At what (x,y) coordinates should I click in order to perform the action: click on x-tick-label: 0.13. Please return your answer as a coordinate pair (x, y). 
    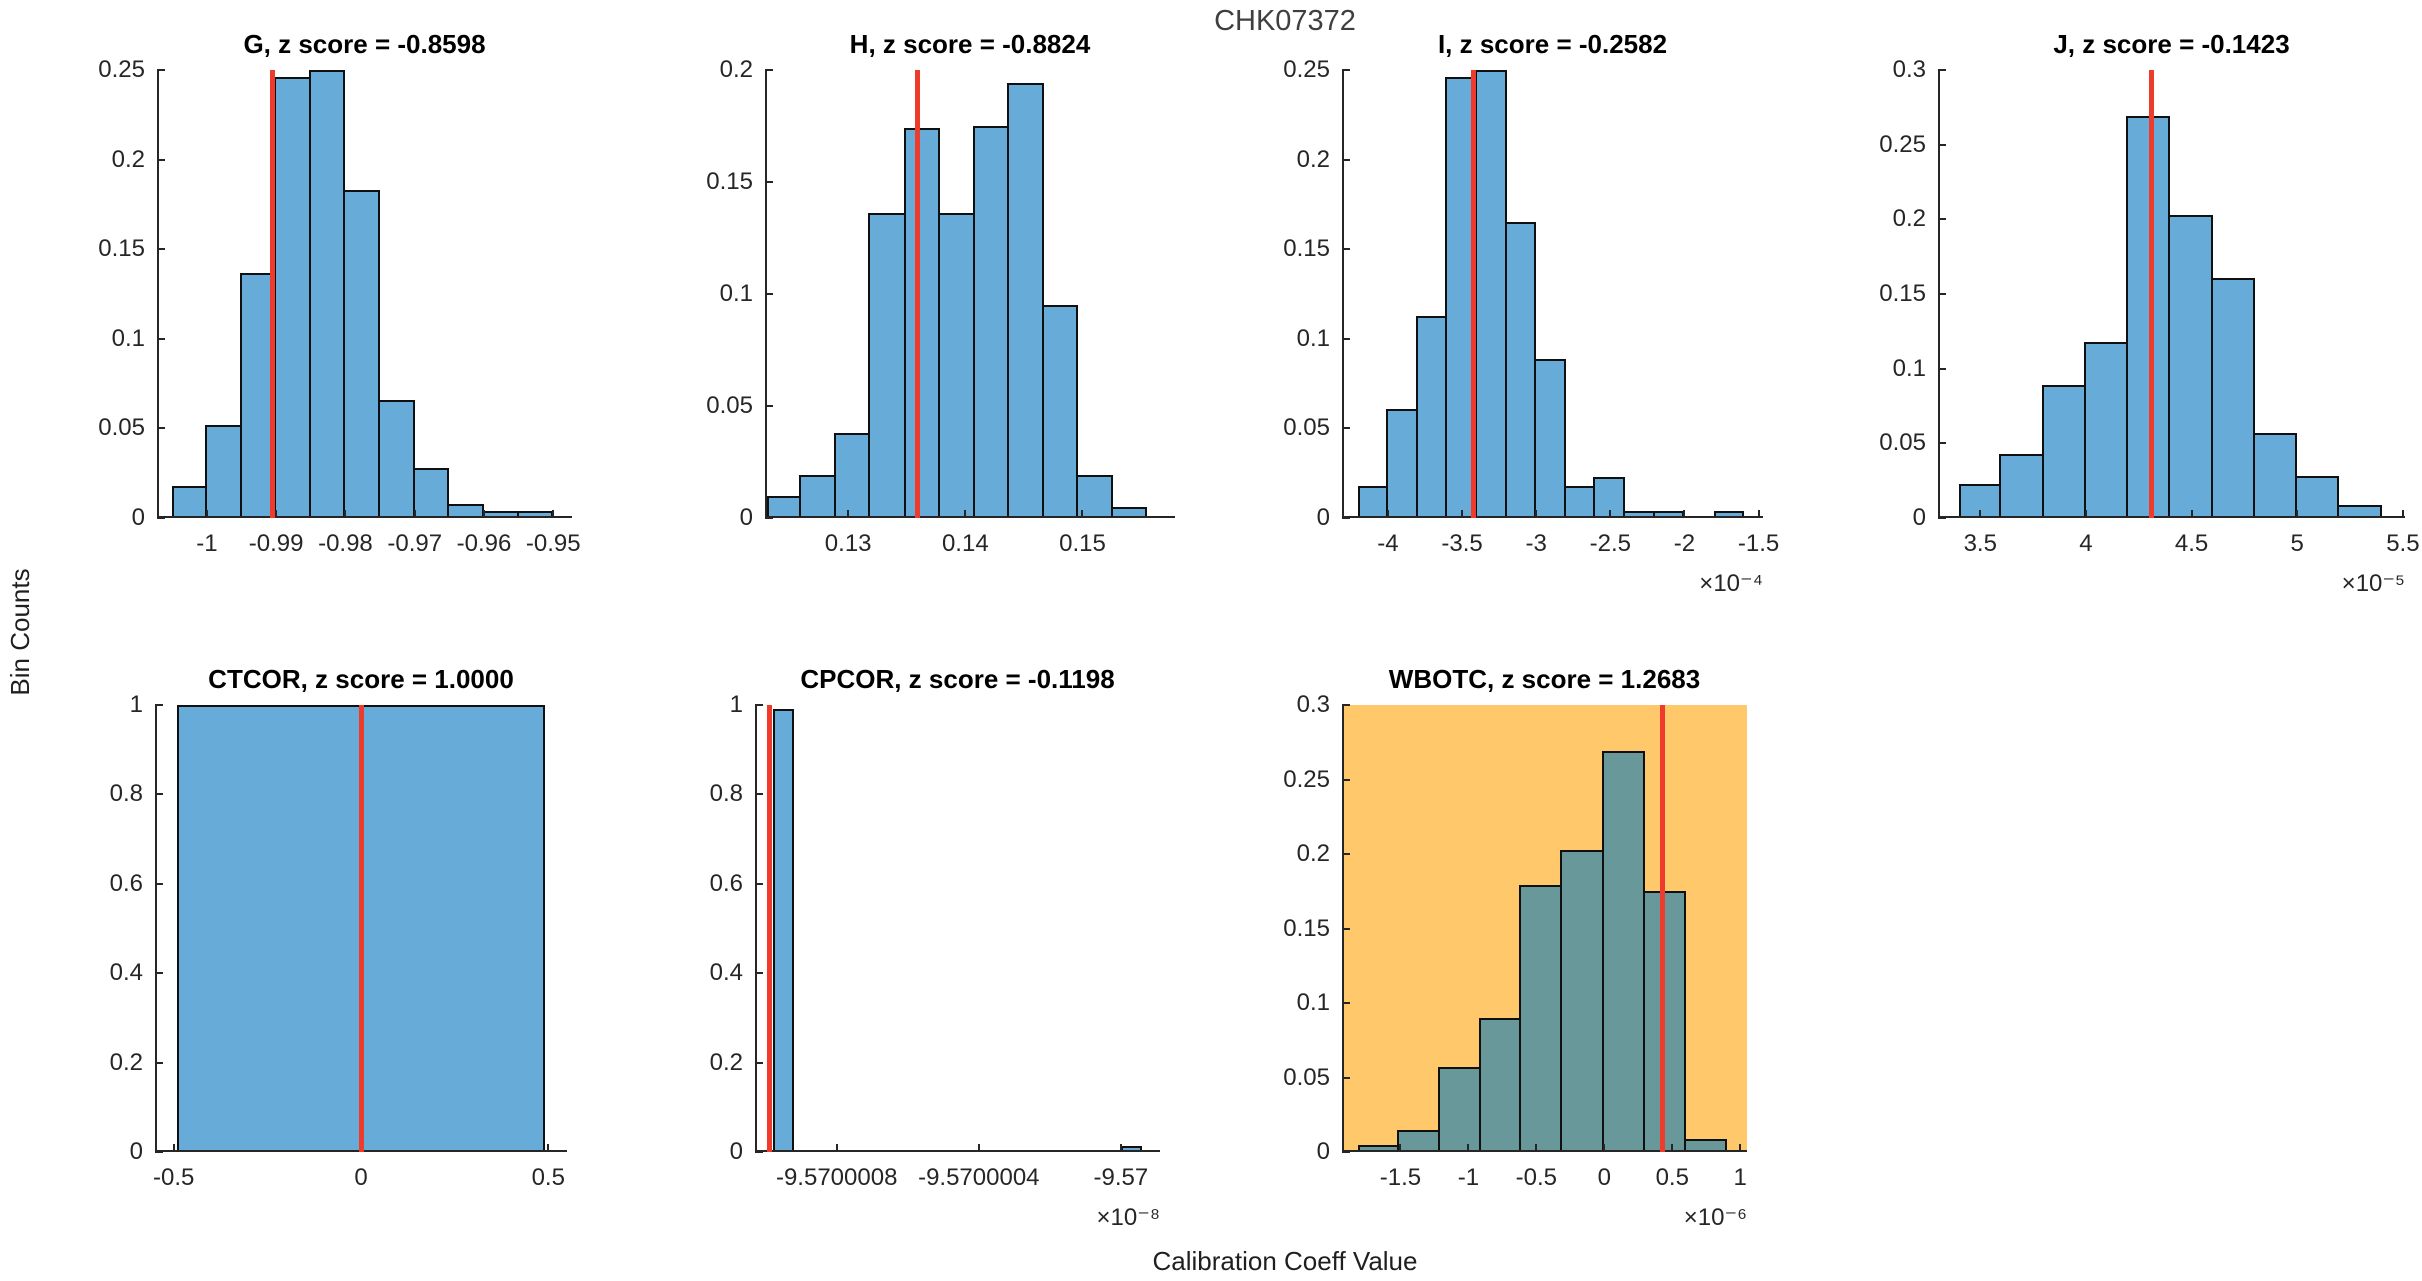
    Looking at the image, I should click on (848, 543).